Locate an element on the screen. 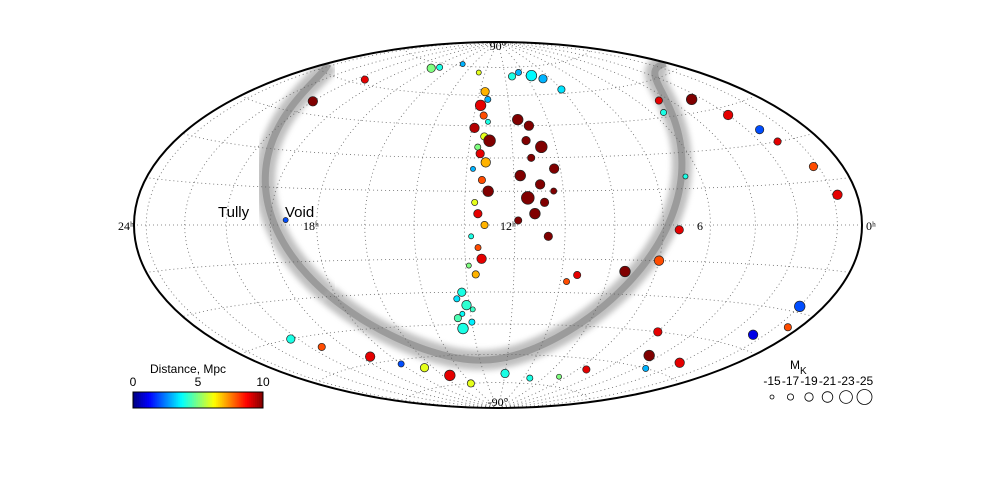 This screenshot has width=997, height=498. lon-label: 0ʰ is located at coordinates (871, 226).